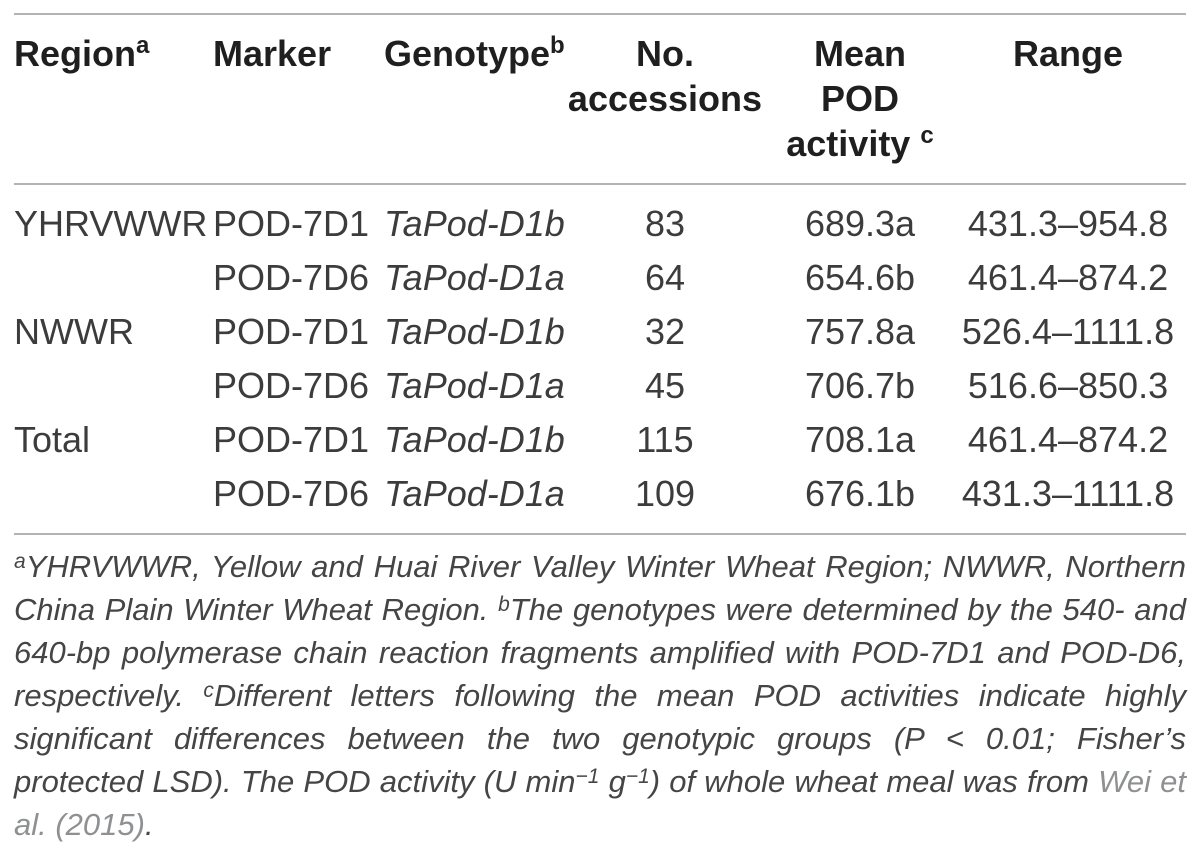 This screenshot has height=855, width=1200. I want to click on cell-region: NWWR, so click(74, 331).